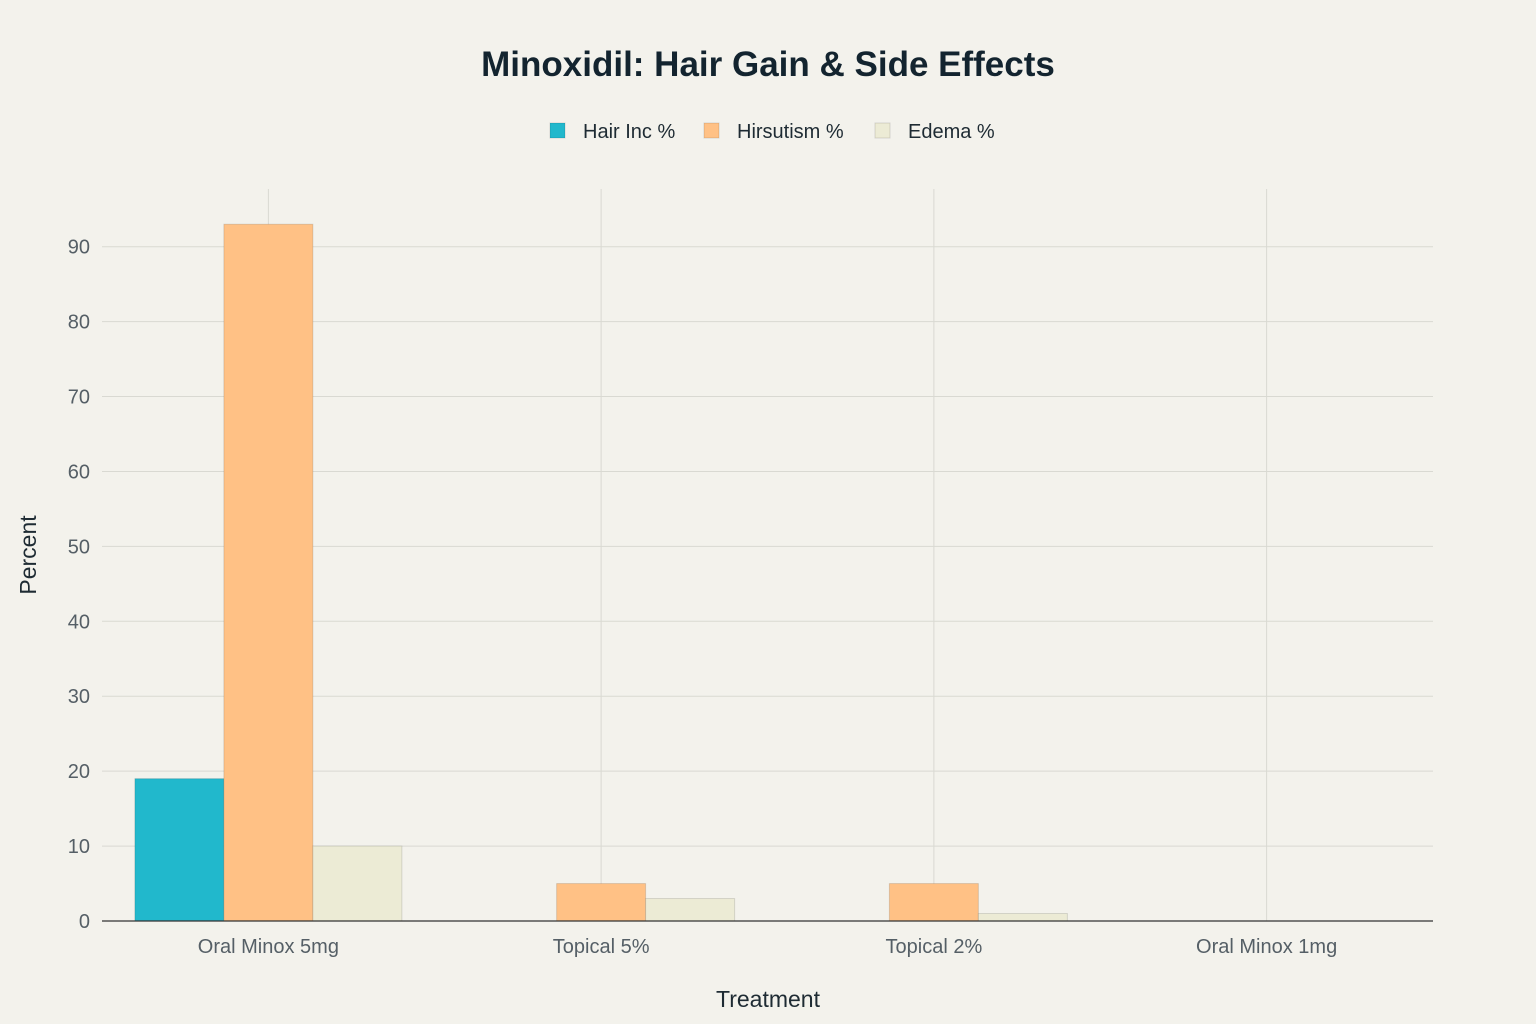 The height and width of the screenshot is (1024, 1536). What do you see at coordinates (268, 947) in the screenshot?
I see `x-tick-label: Oral Minox 5mg` at bounding box center [268, 947].